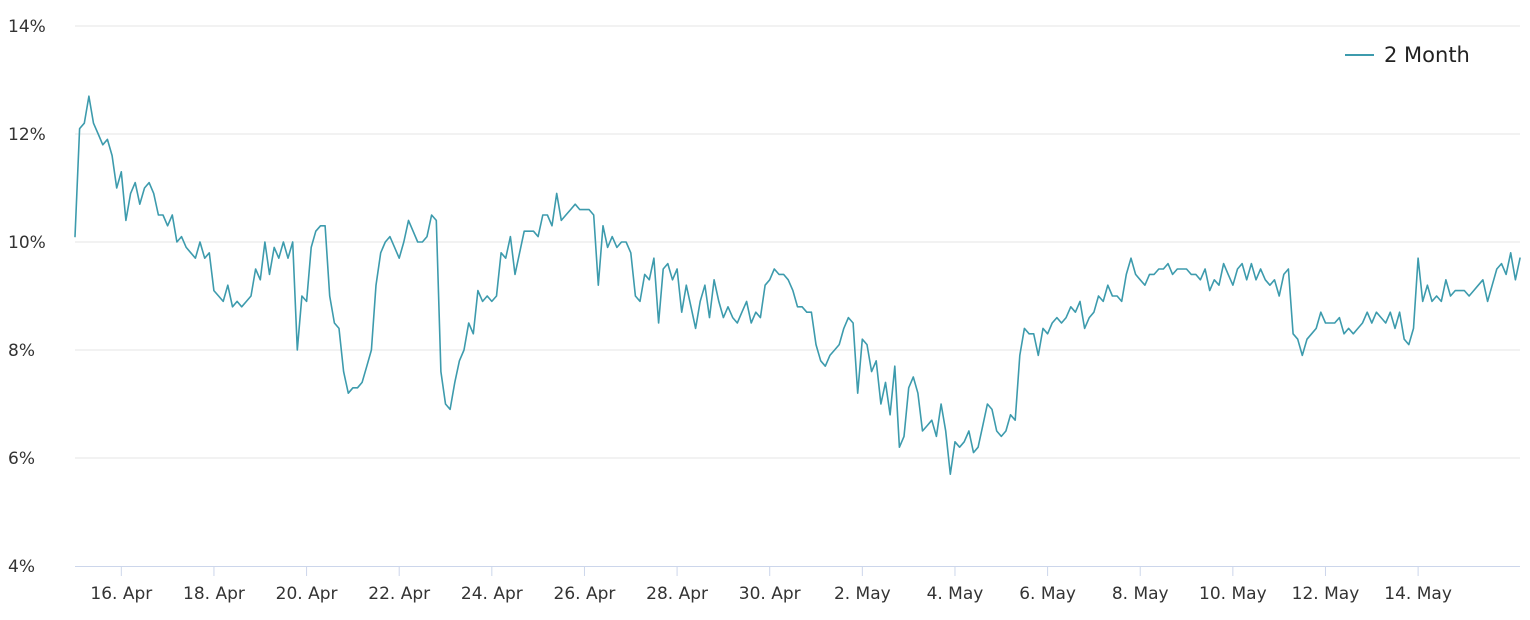  What do you see at coordinates (585, 594) in the screenshot?
I see `x-tick-label: 26. Apr` at bounding box center [585, 594].